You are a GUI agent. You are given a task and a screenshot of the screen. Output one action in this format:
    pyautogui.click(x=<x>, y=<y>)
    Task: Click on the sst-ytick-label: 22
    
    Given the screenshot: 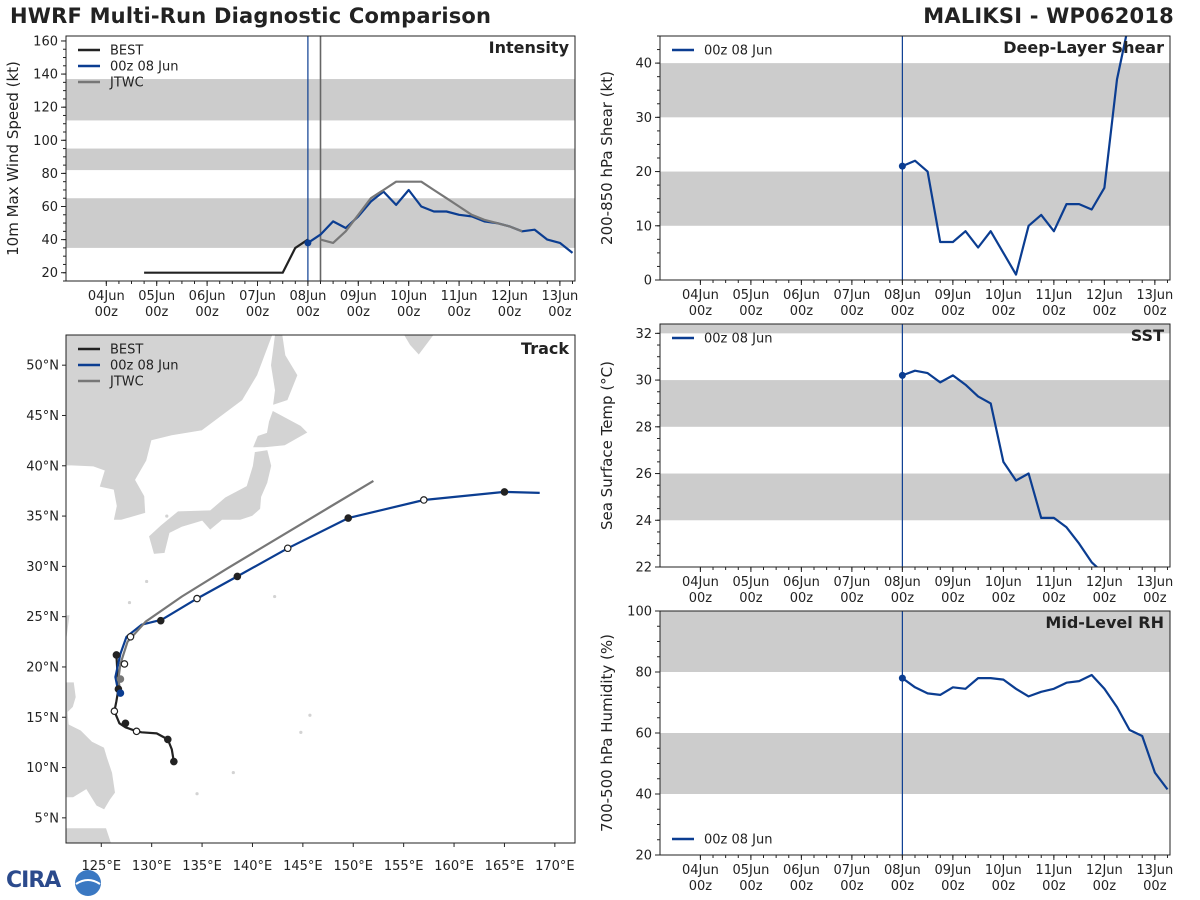 What is the action you would take?
    pyautogui.click(x=643, y=568)
    